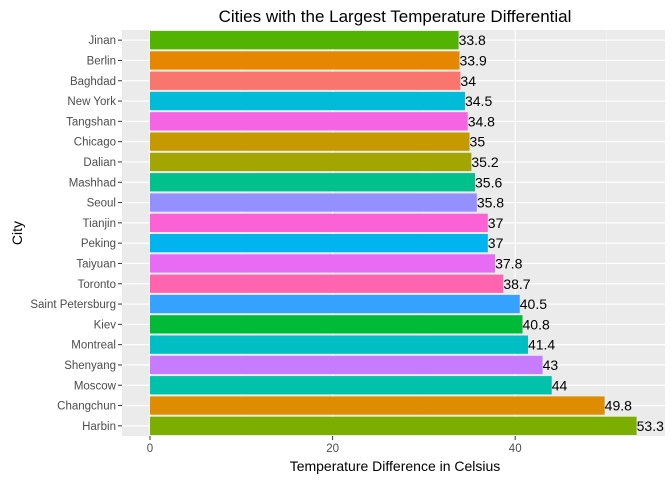 Image resolution: width=672 pixels, height=485 pixels. What do you see at coordinates (99, 224) in the screenshot?
I see `y-tick-label: Tianjin` at bounding box center [99, 224].